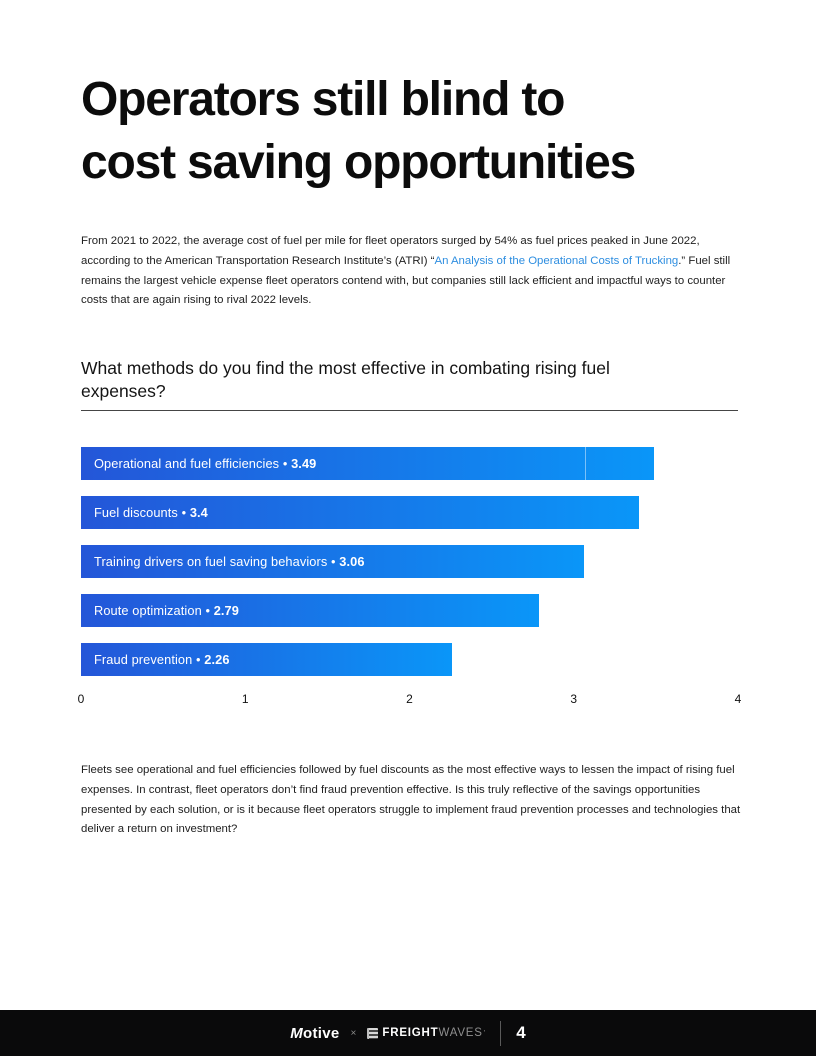 The image size is (816, 1056). Describe the element at coordinates (267, 659) in the screenshot. I see `bar-5: Fraud prevention • 2.26` at that location.